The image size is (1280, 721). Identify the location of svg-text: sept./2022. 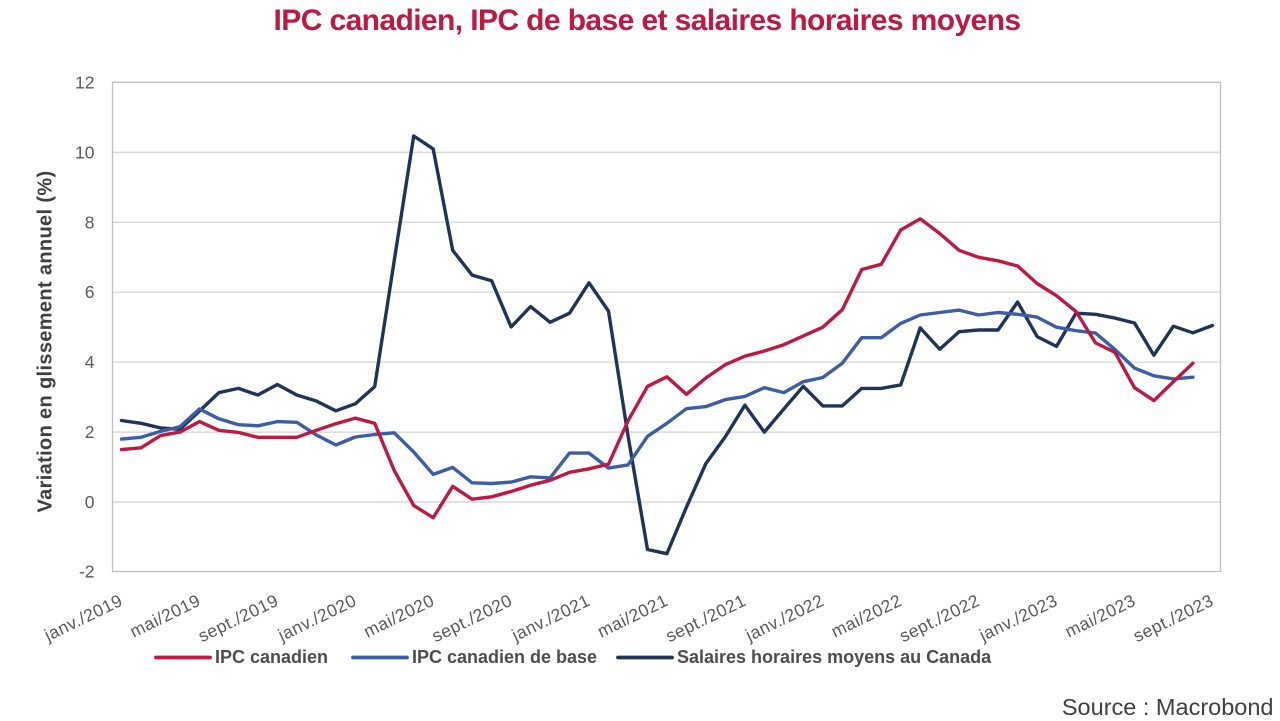
(939, 618).